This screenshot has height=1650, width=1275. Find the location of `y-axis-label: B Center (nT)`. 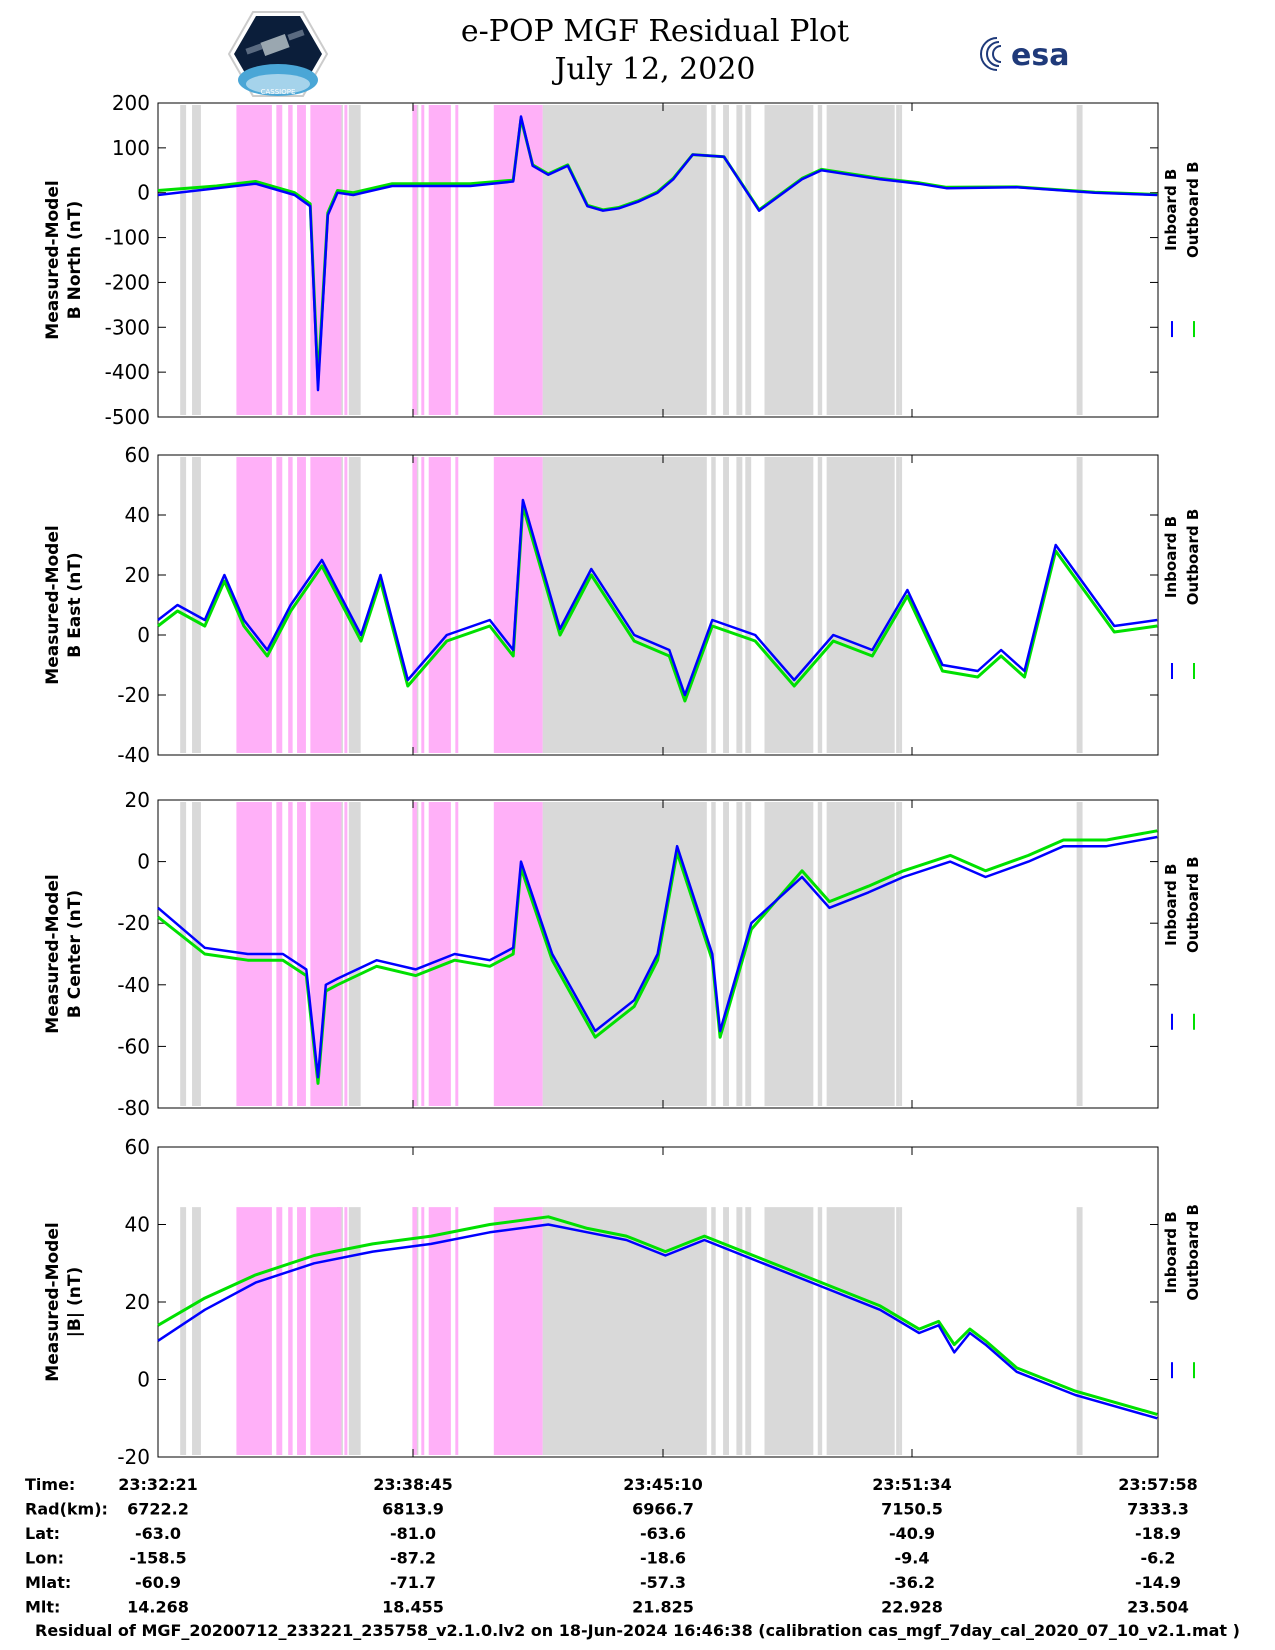

y-axis-label: B Center (nT) is located at coordinates (75, 954).